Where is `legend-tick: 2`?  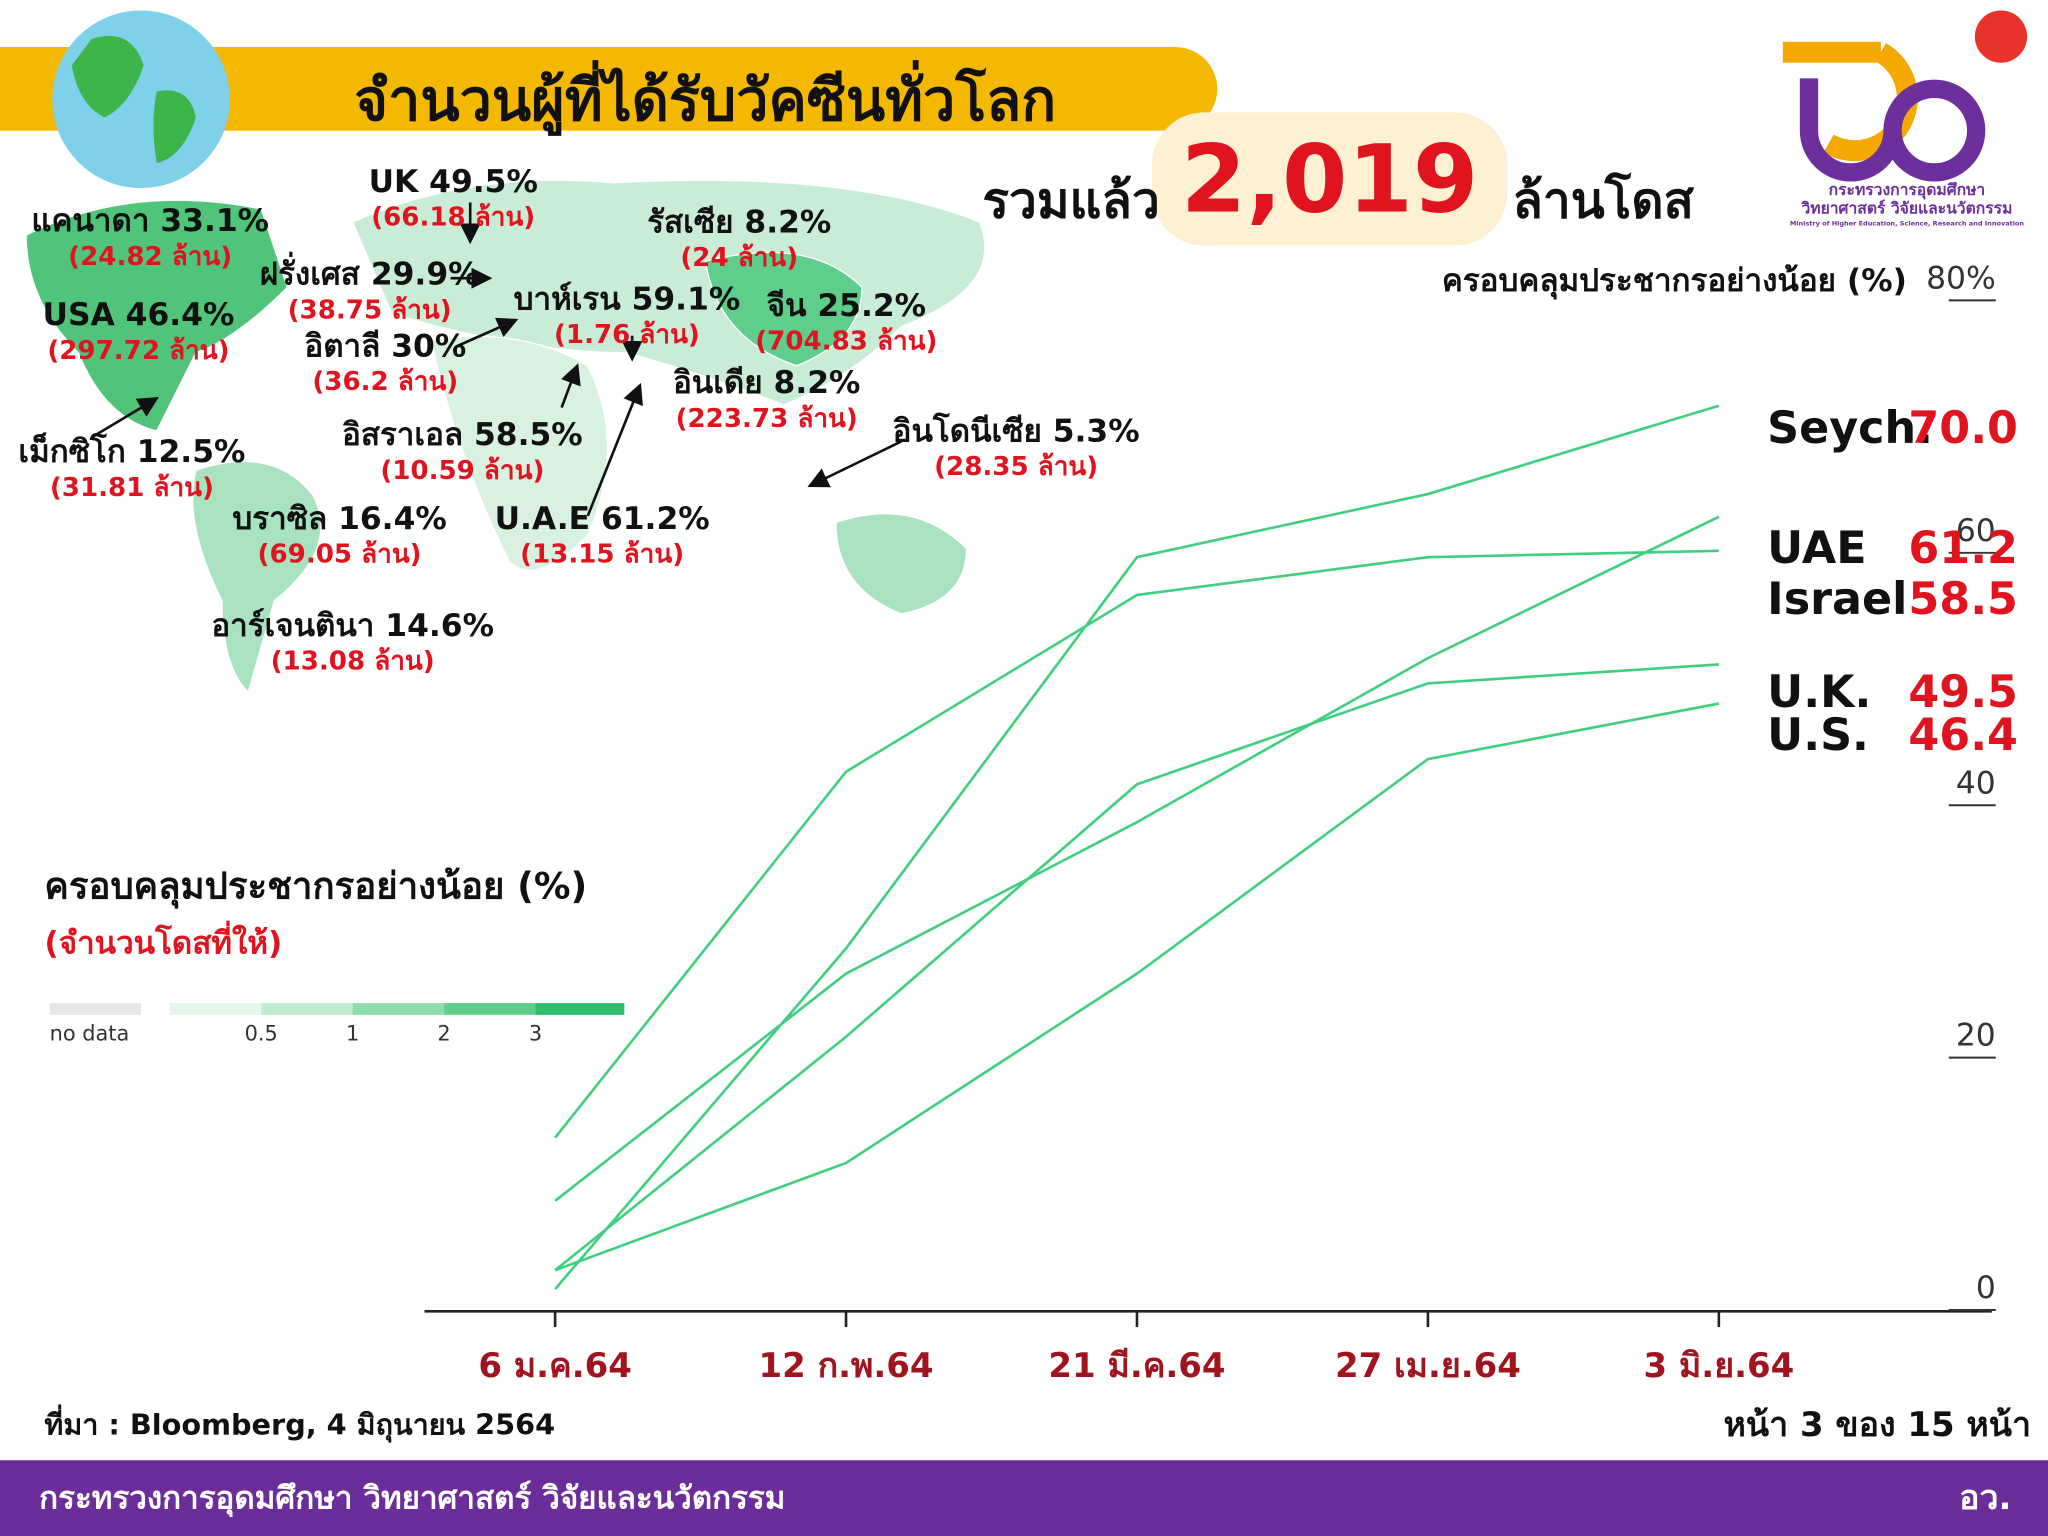
legend-tick: 2 is located at coordinates (443, 1033).